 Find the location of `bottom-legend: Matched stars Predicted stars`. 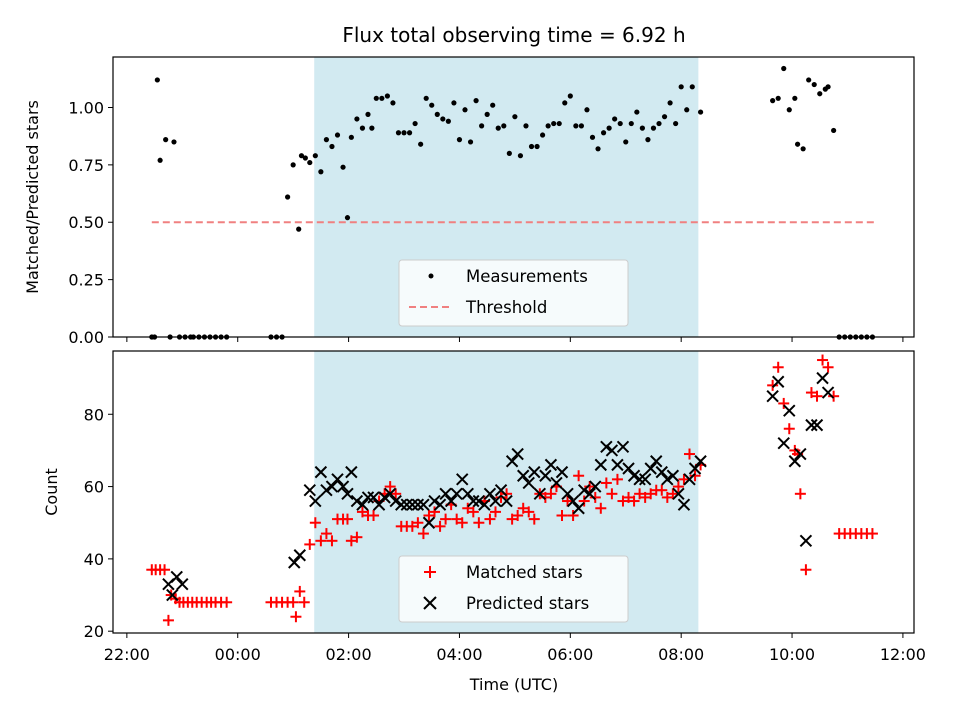

bottom-legend: Matched stars Predicted stars is located at coordinates (513, 589).